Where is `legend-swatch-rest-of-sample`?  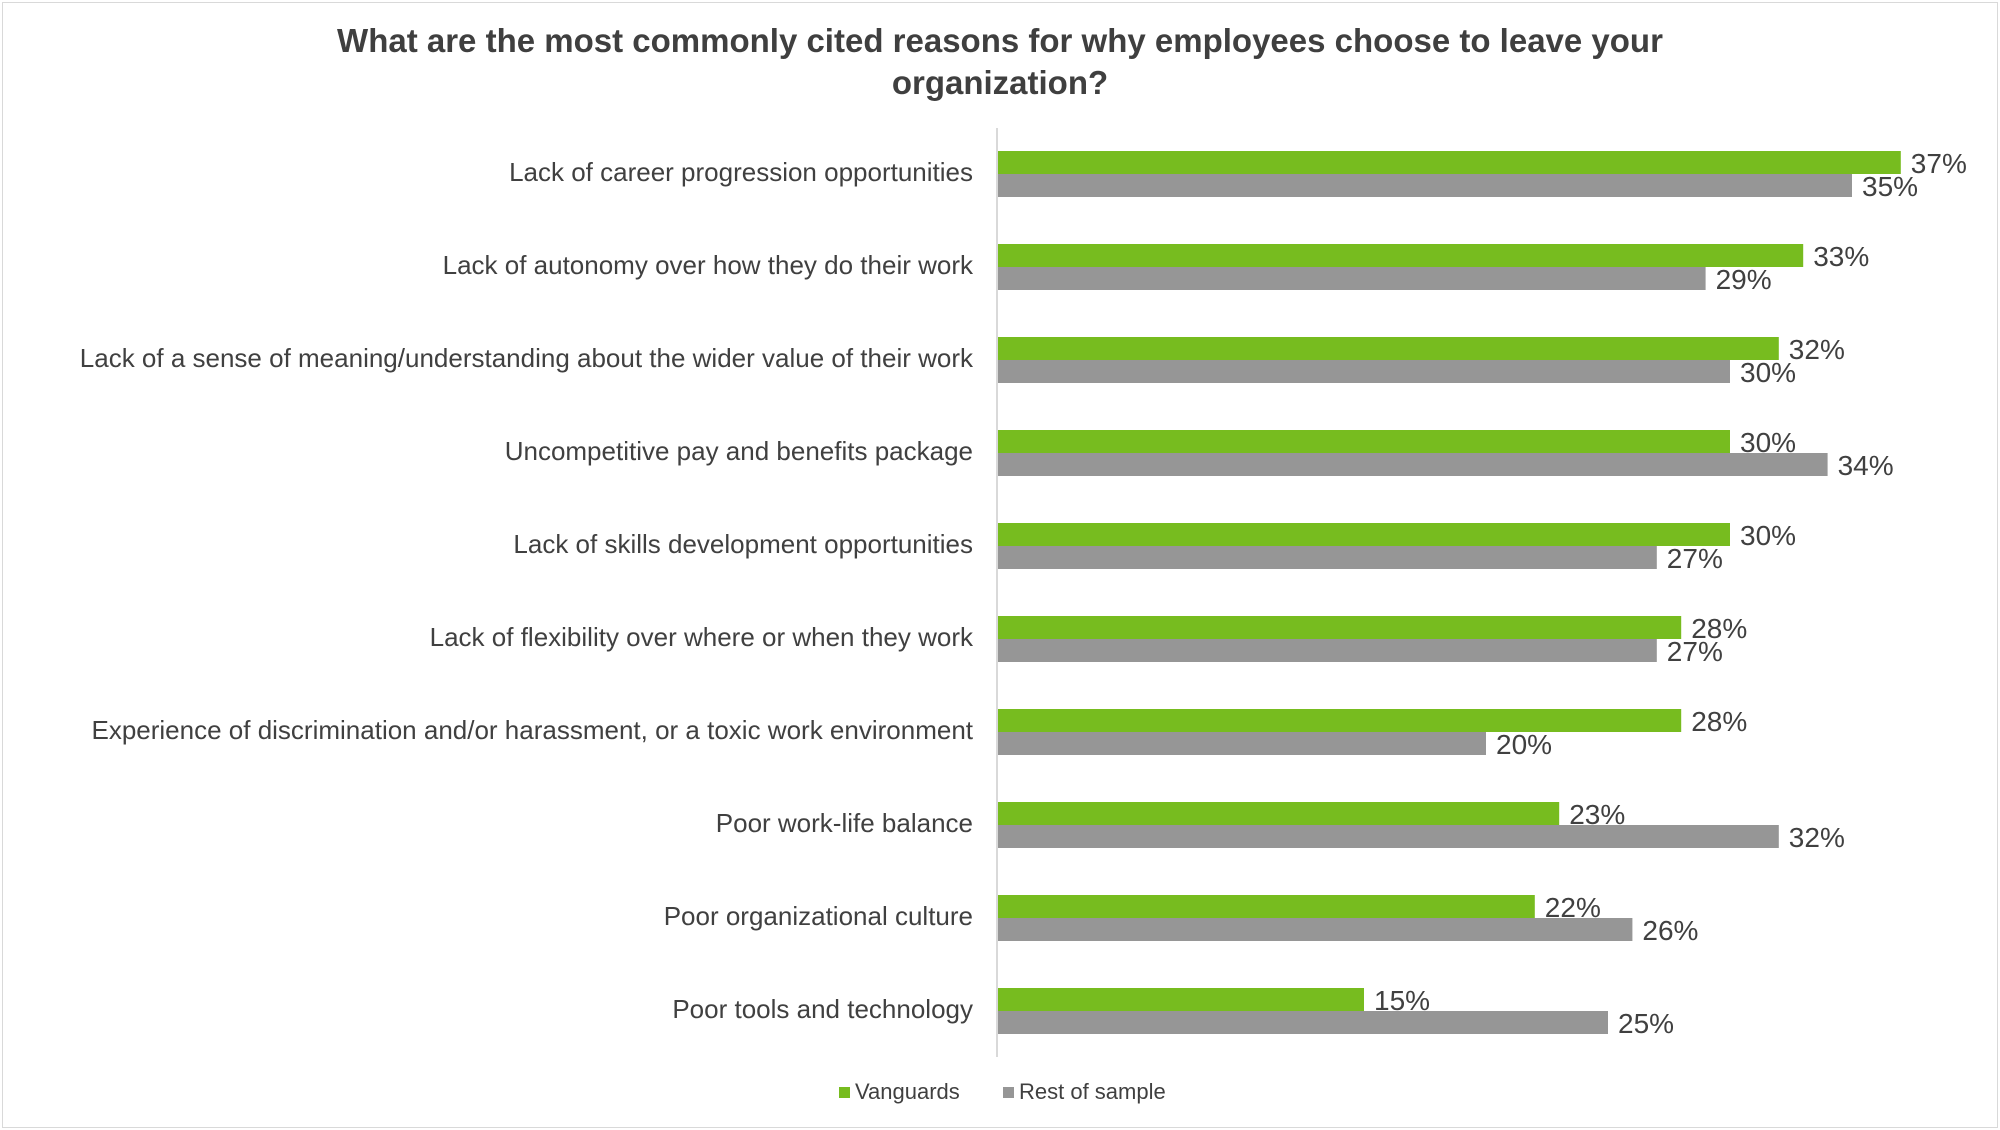
legend-swatch-rest-of-sample is located at coordinates (1008, 1092).